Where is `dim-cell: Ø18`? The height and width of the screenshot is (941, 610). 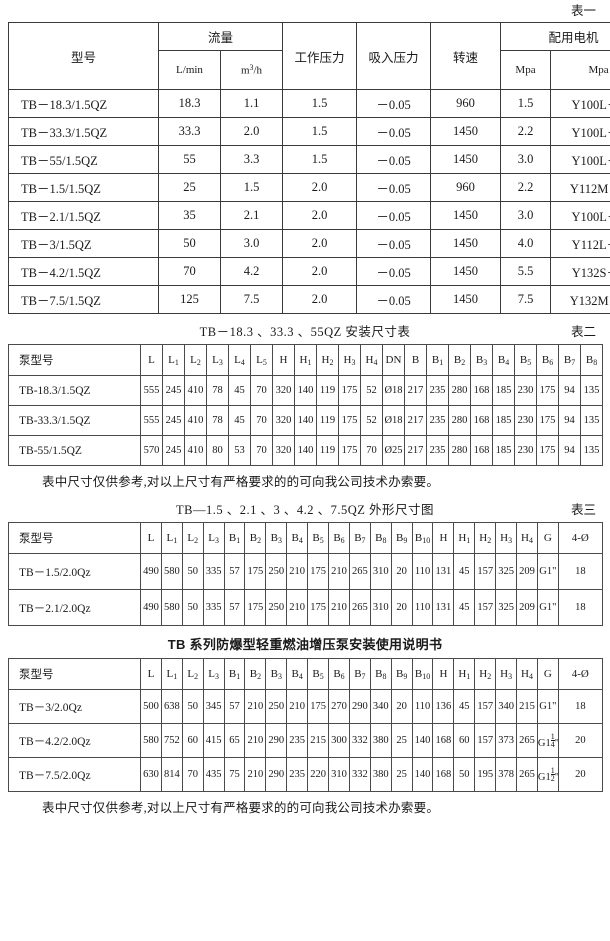
dim-cell: Ø18 is located at coordinates (393, 390).